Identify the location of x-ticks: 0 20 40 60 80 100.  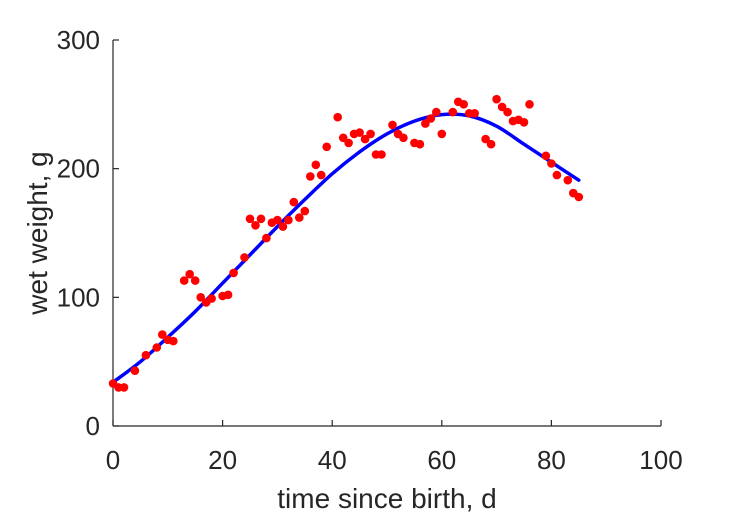
(394, 447).